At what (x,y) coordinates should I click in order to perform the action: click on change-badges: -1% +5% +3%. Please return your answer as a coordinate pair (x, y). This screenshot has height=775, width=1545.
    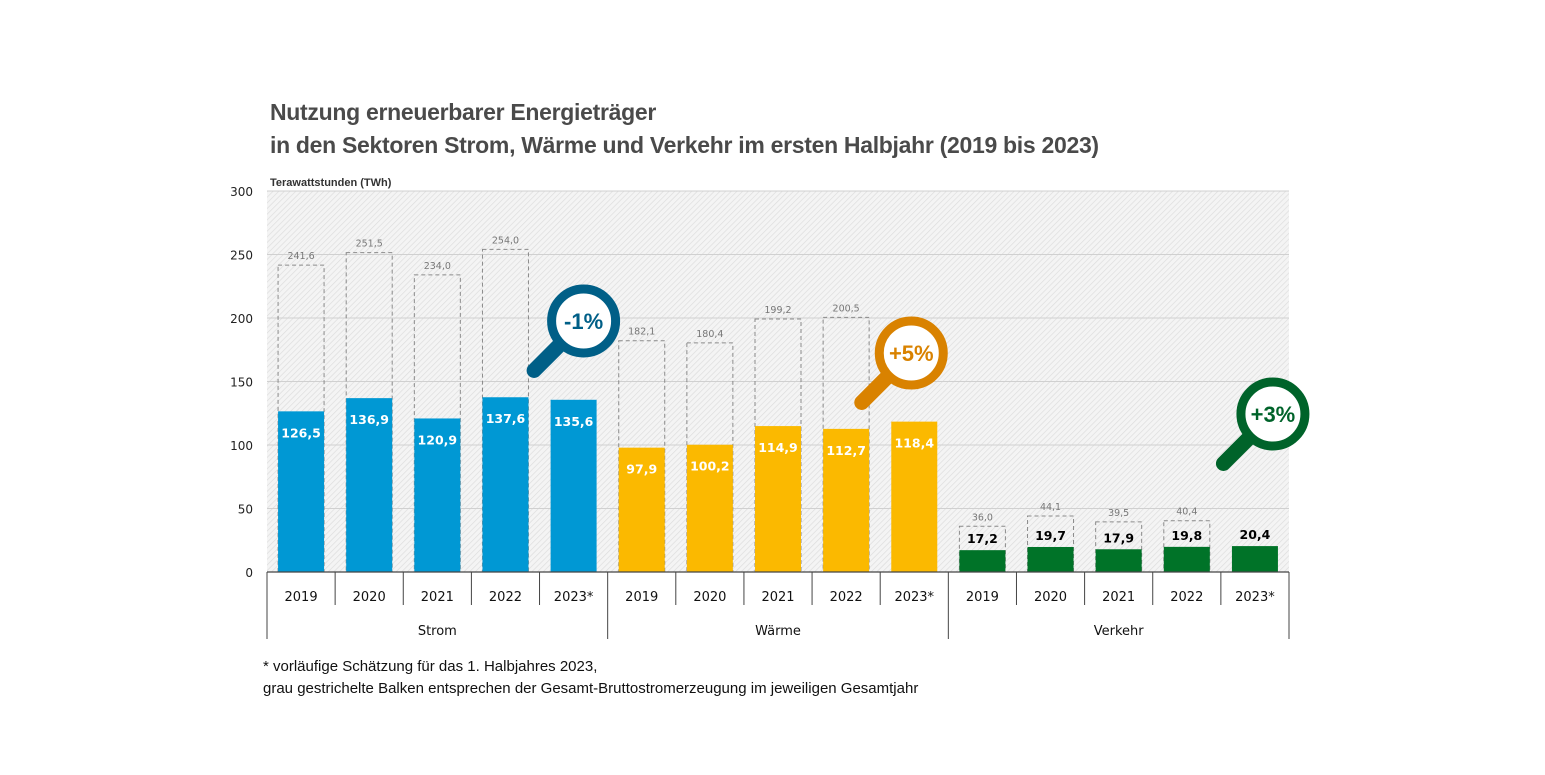
    Looking at the image, I should click on (918, 377).